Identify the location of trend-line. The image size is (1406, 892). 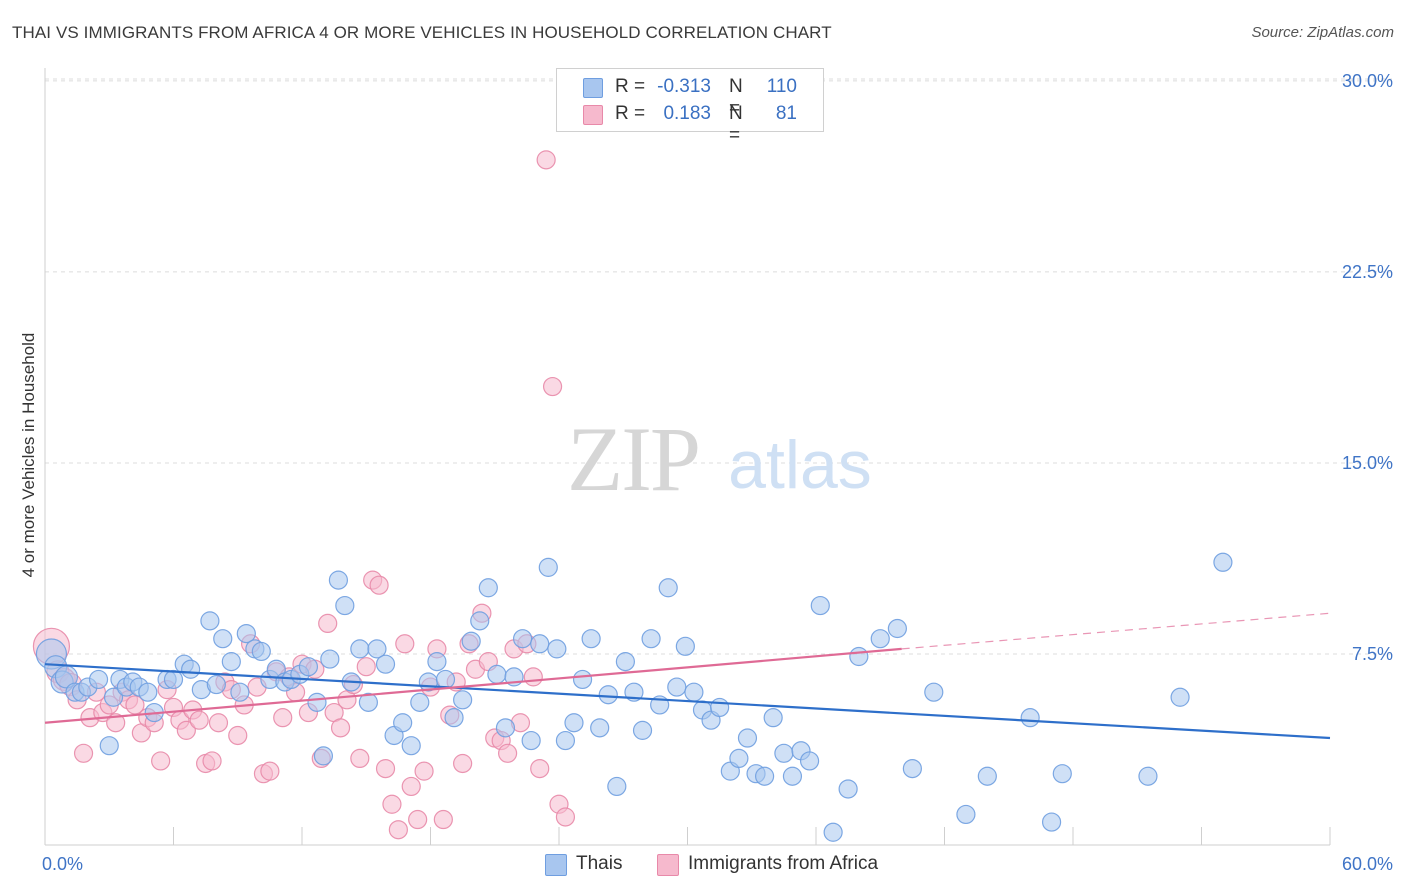
(473, 685).